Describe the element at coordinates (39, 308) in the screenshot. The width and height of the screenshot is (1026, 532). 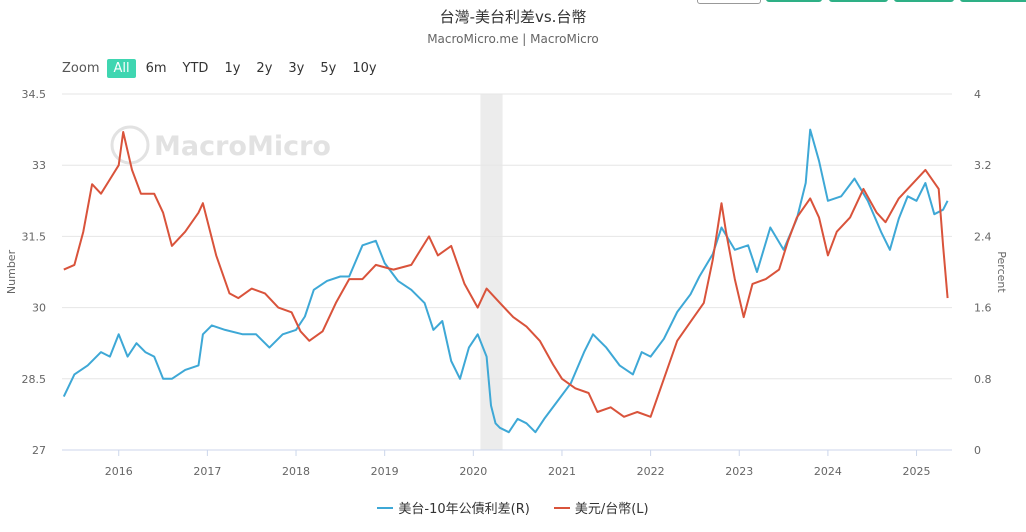
I see `y-left-tick-label: 30` at that location.